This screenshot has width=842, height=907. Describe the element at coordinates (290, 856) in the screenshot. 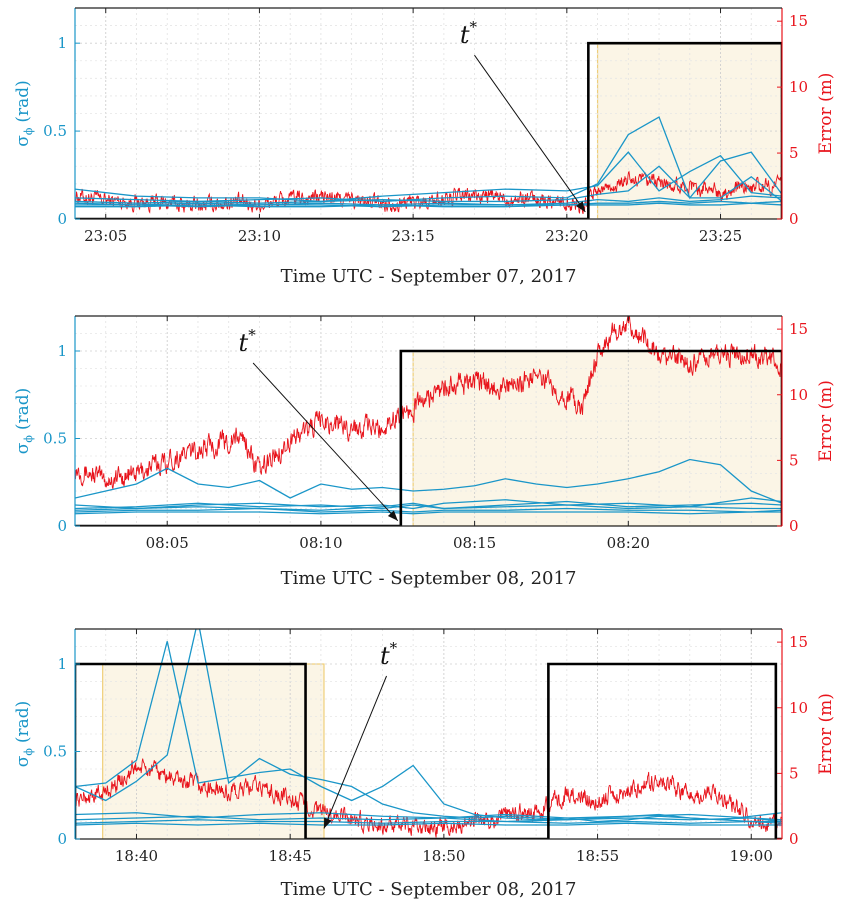

I see `x-tick-label: 18:45` at that location.